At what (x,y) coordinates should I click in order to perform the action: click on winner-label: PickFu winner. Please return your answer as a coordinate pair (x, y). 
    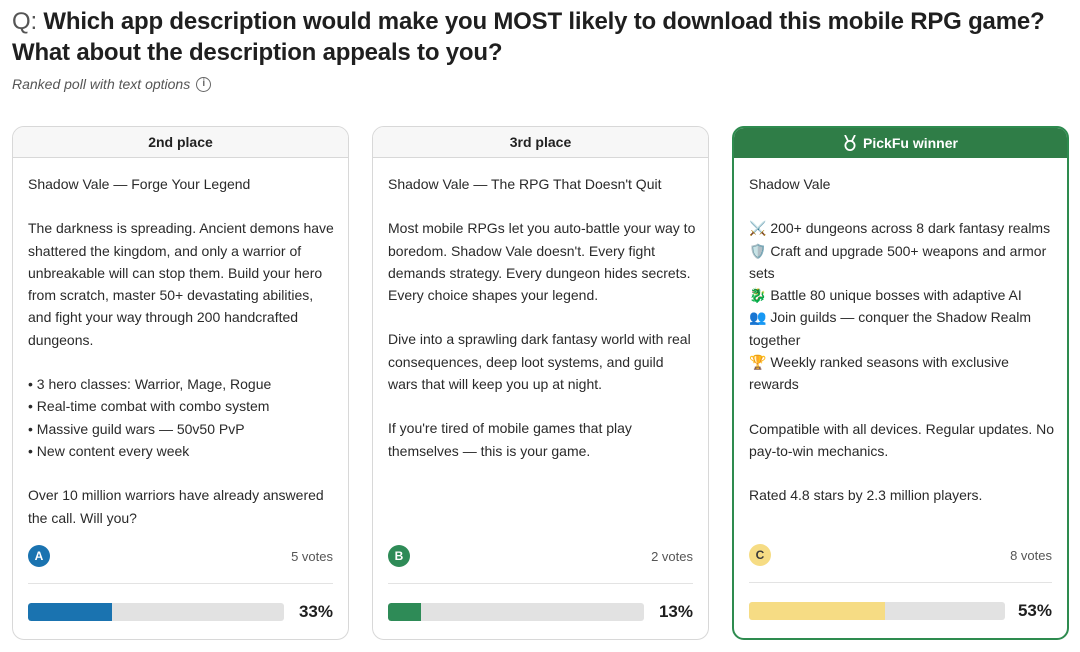
    Looking at the image, I should click on (910, 143).